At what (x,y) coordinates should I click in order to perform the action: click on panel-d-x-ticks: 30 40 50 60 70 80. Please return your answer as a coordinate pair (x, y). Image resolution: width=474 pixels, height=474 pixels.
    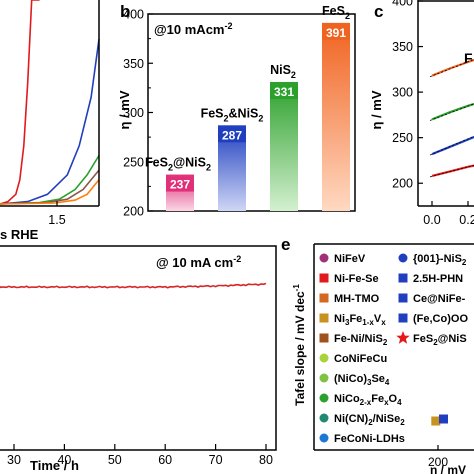
    Looking at the image, I should click on (140, 455).